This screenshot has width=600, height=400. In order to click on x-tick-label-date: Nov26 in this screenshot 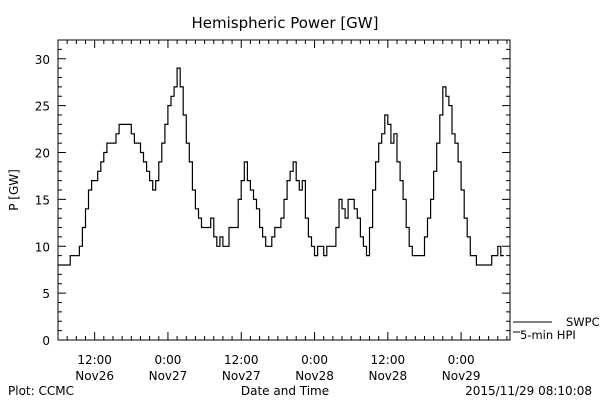, I will do `click(94, 376)`.